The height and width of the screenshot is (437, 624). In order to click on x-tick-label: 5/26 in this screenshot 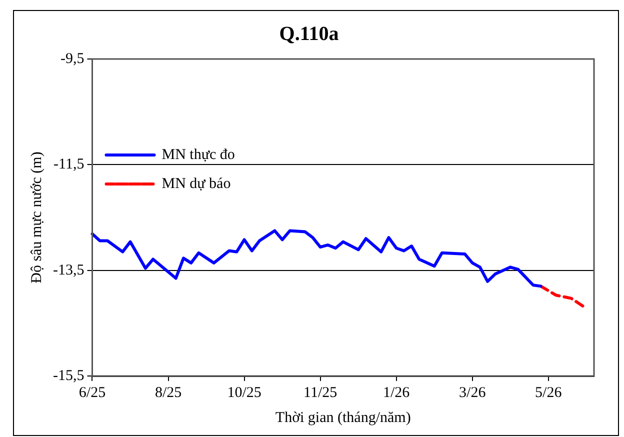, I will do `click(548, 392)`.